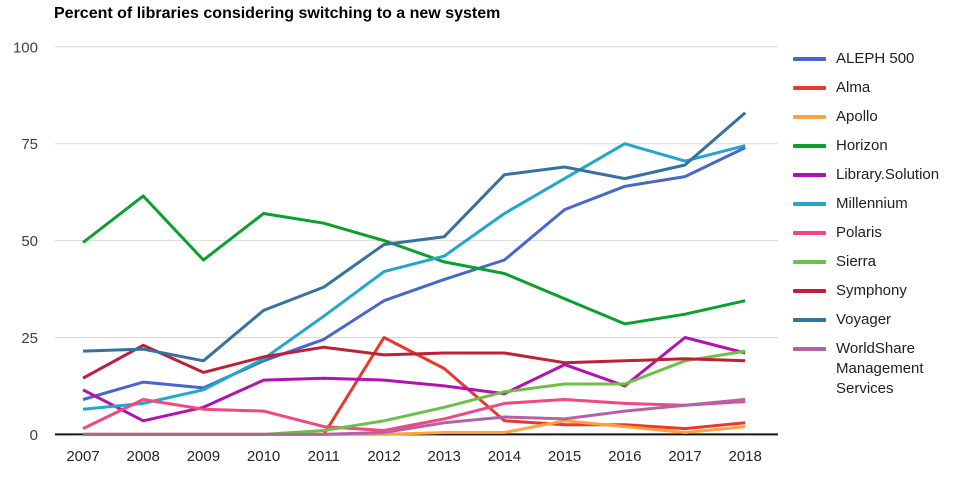 This screenshot has width=960, height=478. What do you see at coordinates (143, 456) in the screenshot?
I see `x-tick-label: 2008` at bounding box center [143, 456].